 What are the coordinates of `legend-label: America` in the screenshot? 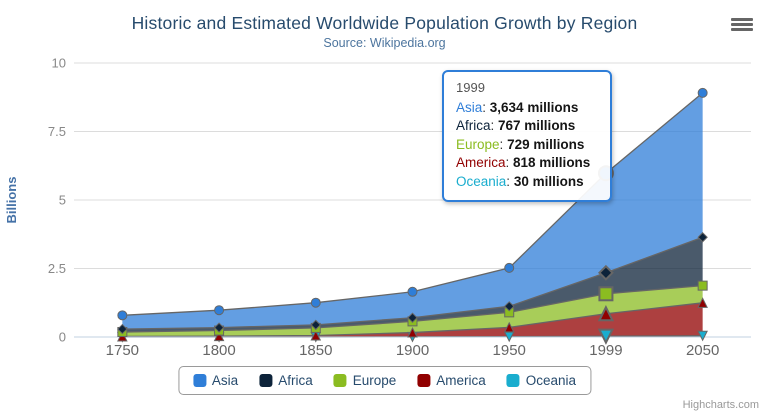 It's located at (461, 380).